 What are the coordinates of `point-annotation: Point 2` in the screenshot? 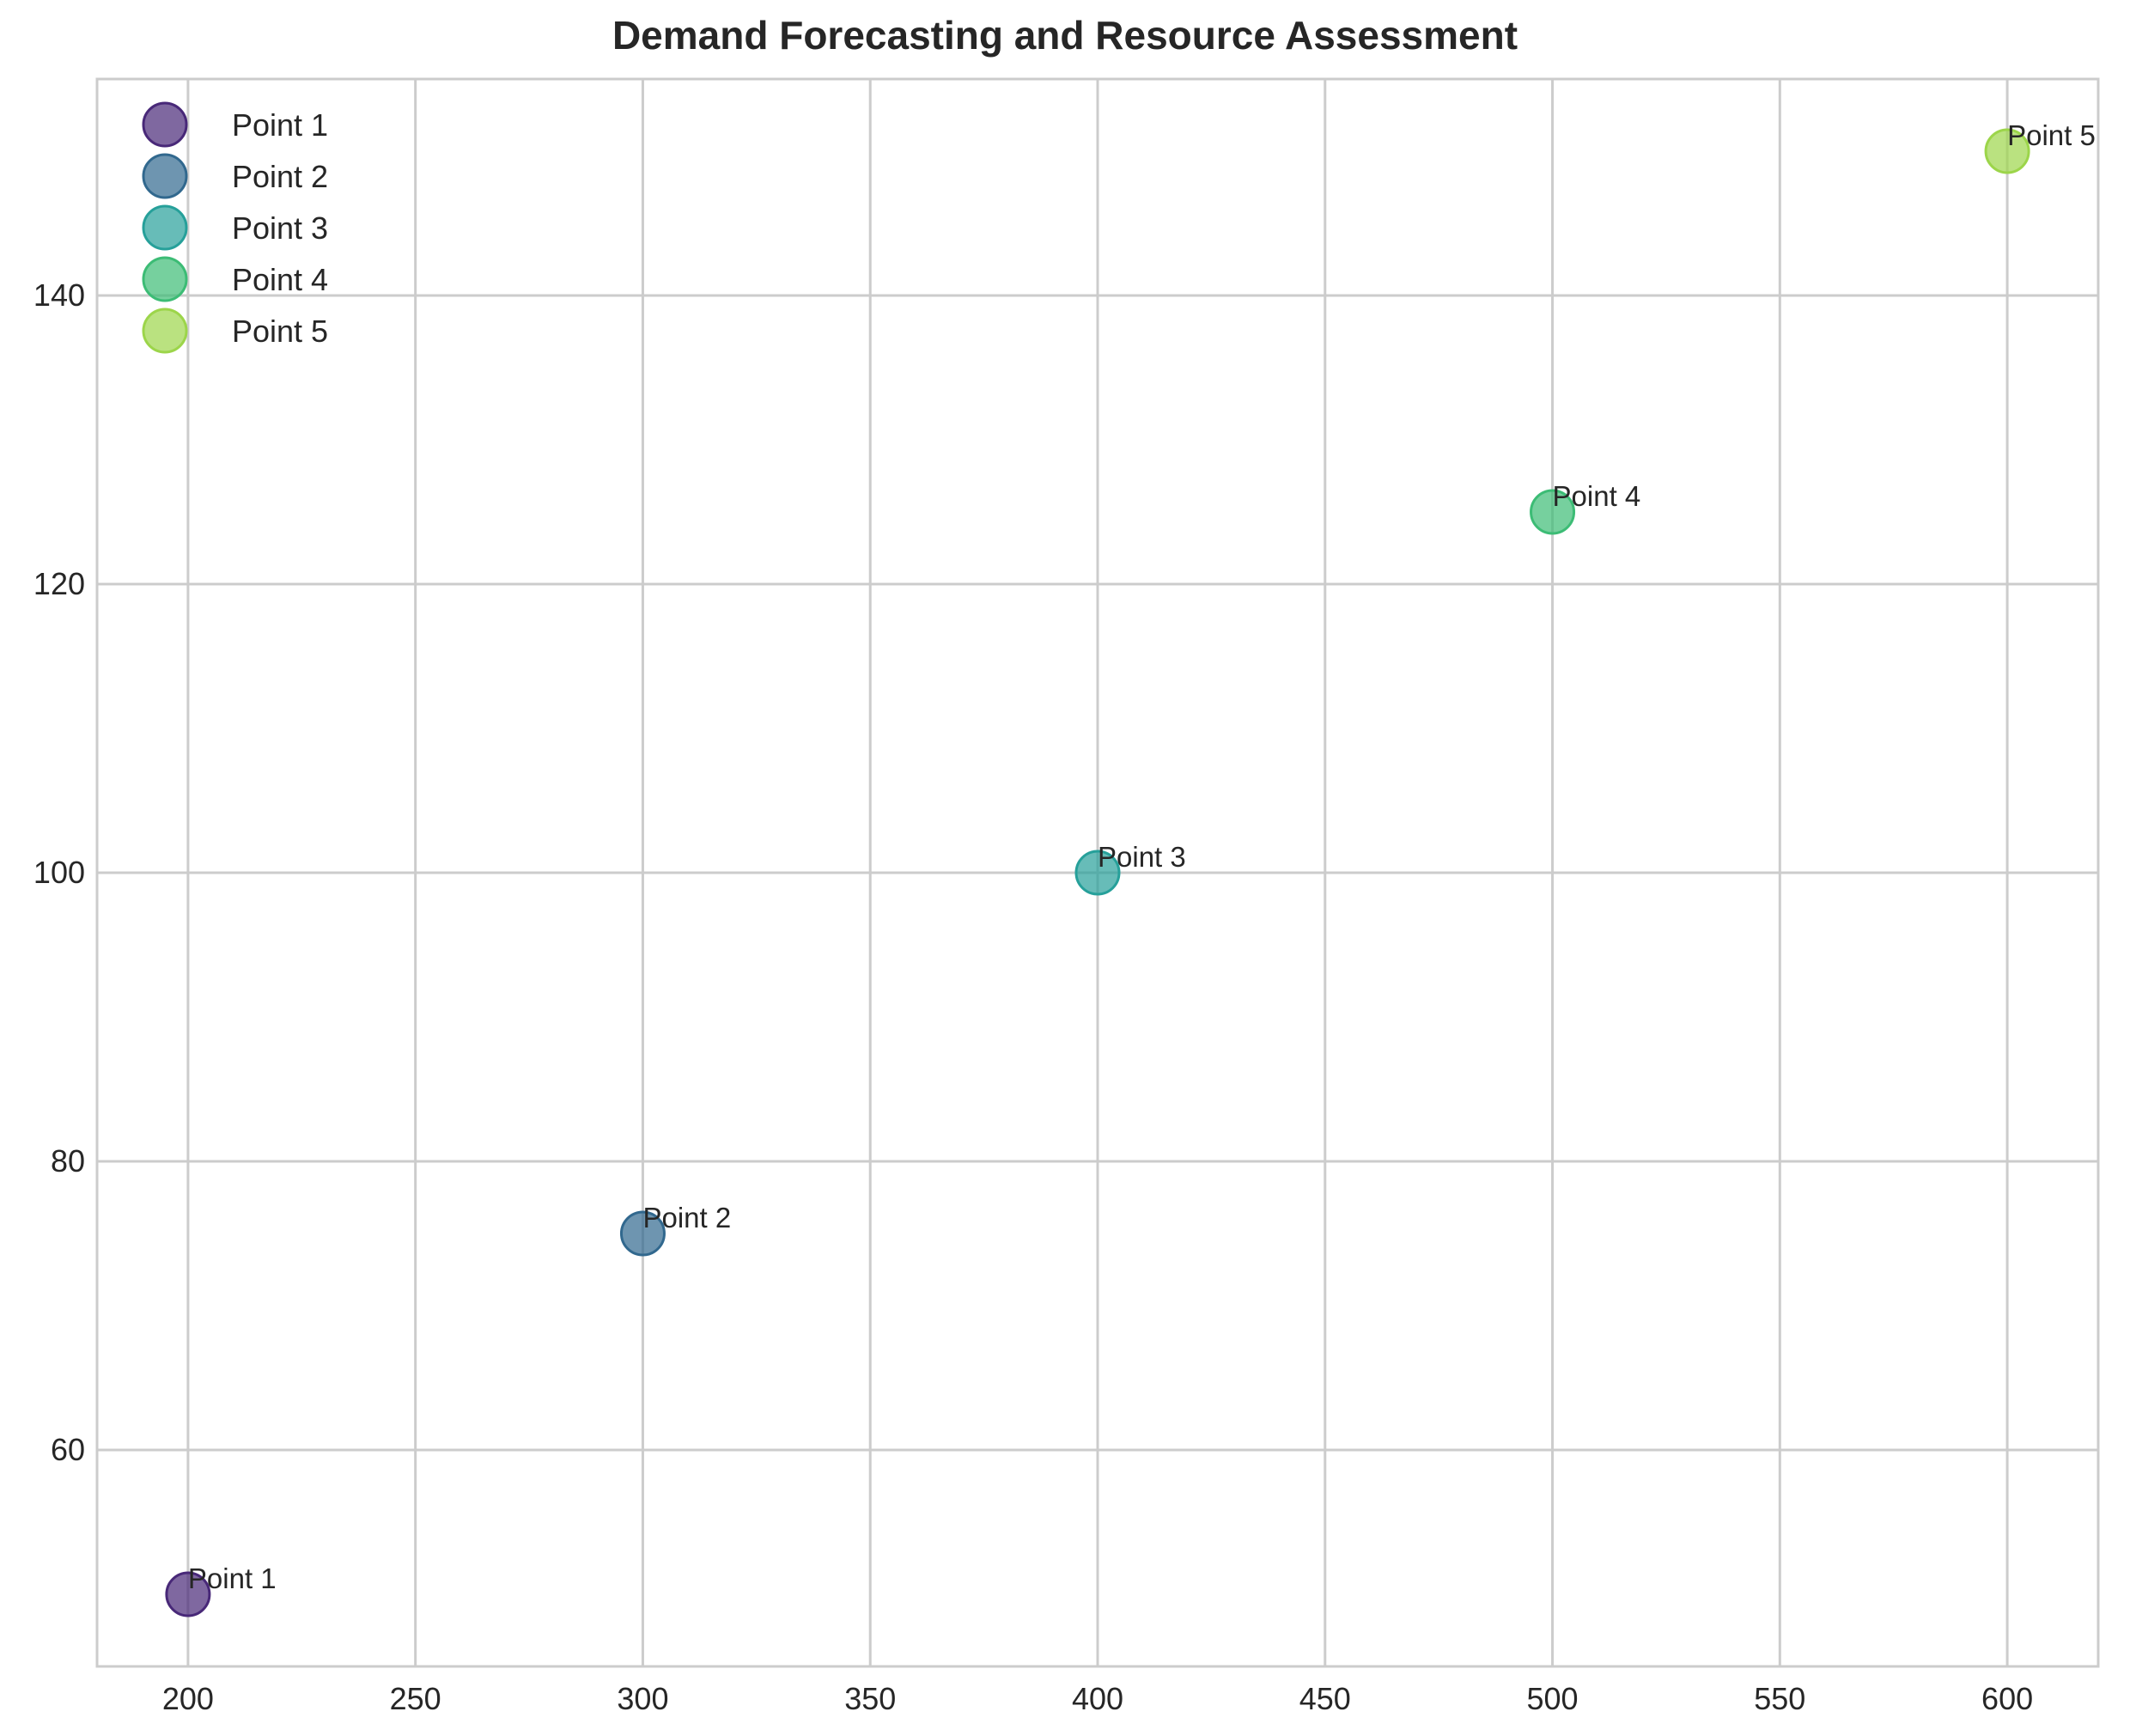 It's located at (686, 1218).